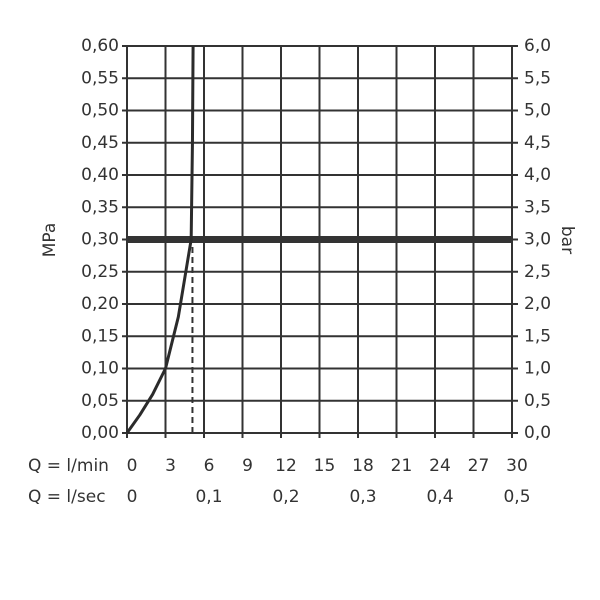  Describe the element at coordinates (100, 304) in the screenshot. I see `y-tick-label: 0,20` at that location.